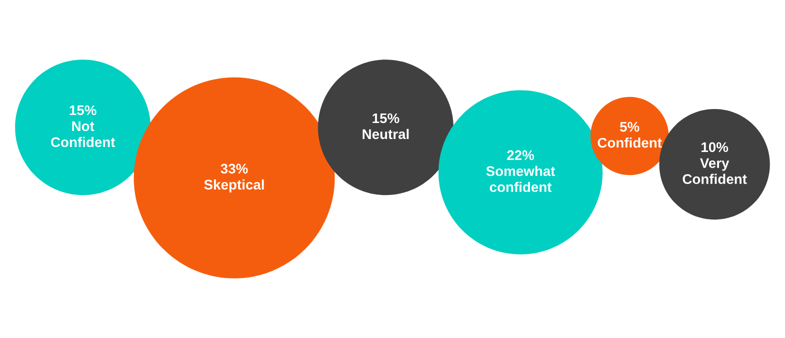 The height and width of the screenshot is (338, 785). I want to click on category-label: Neutral, so click(385, 134).